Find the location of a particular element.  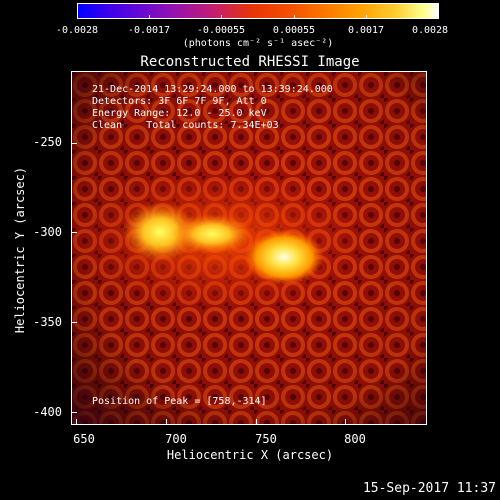

y-tick-label: -300 is located at coordinates (47, 232).